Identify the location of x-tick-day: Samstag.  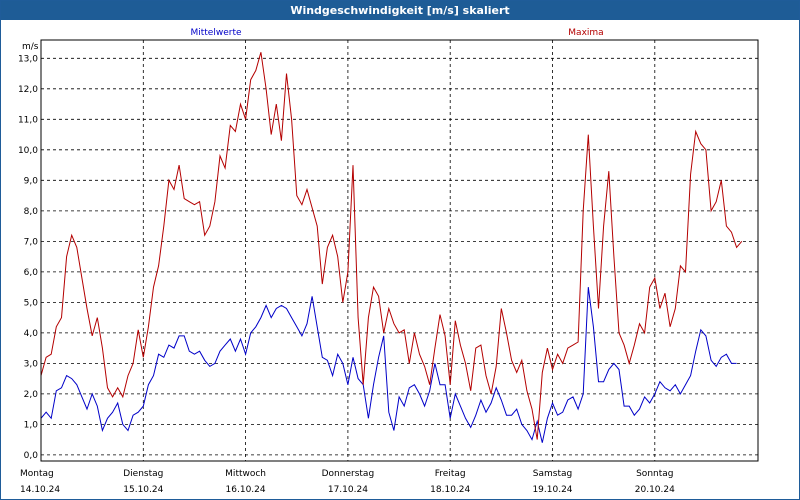
(552, 474).